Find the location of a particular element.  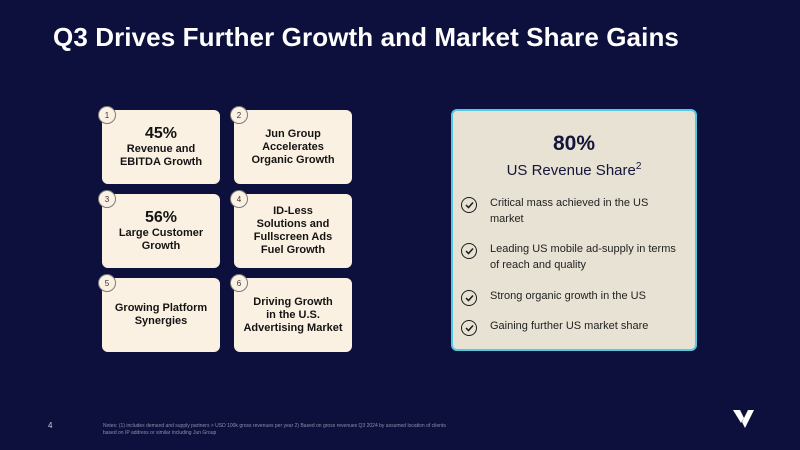

revenue-share-label: US Revenue Share2 is located at coordinates (574, 170).